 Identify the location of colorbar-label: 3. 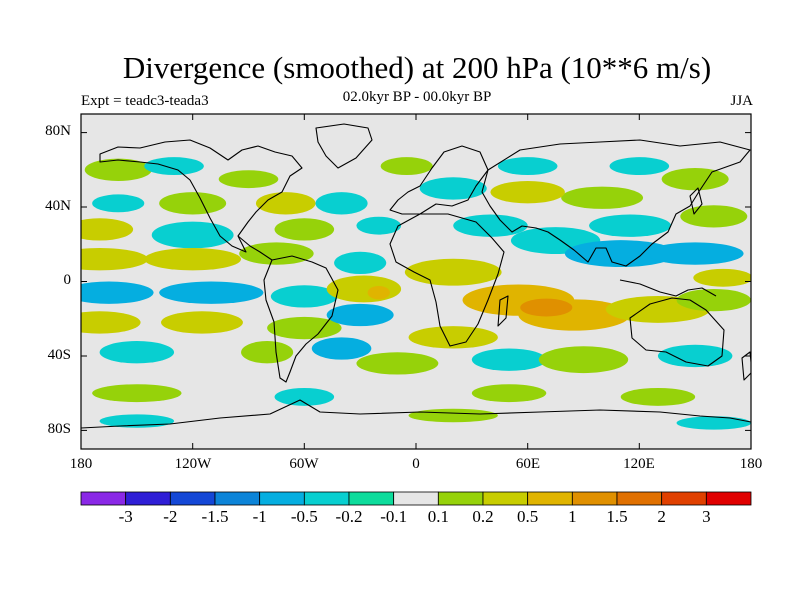
(706, 516).